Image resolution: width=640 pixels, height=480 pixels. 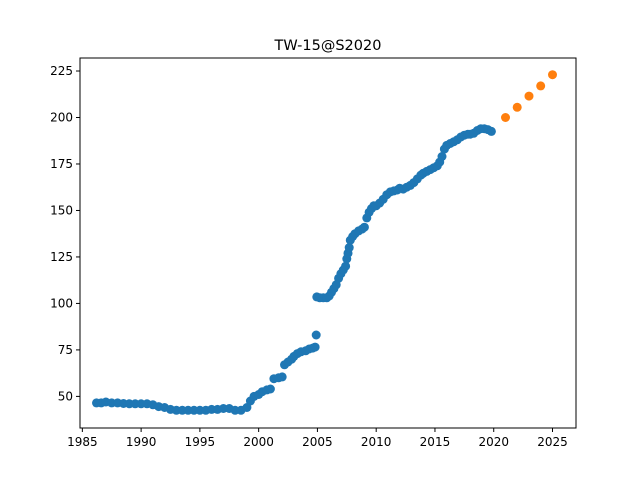 I want to click on y-tick-label: 225, so click(x=61, y=71).